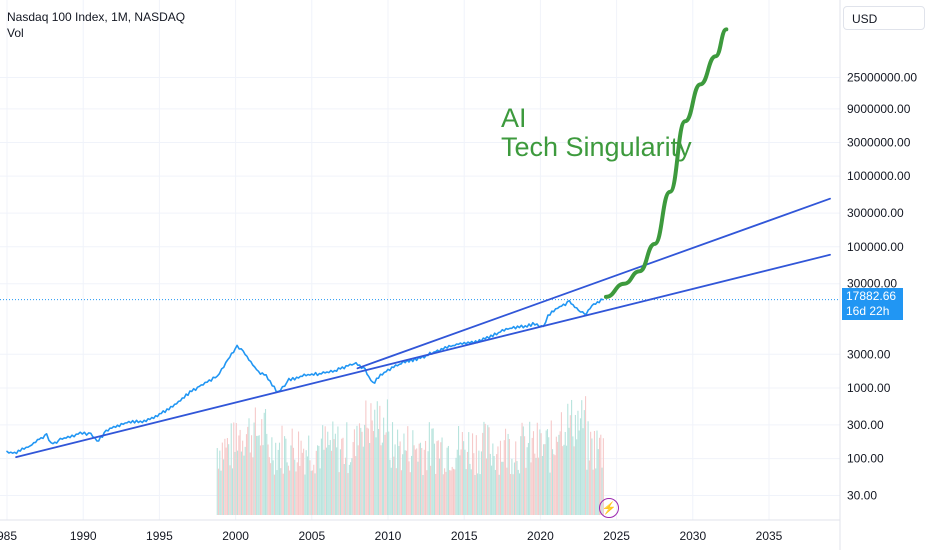  What do you see at coordinates (388, 536) in the screenshot?
I see `time-tick-label: 2010` at bounding box center [388, 536].